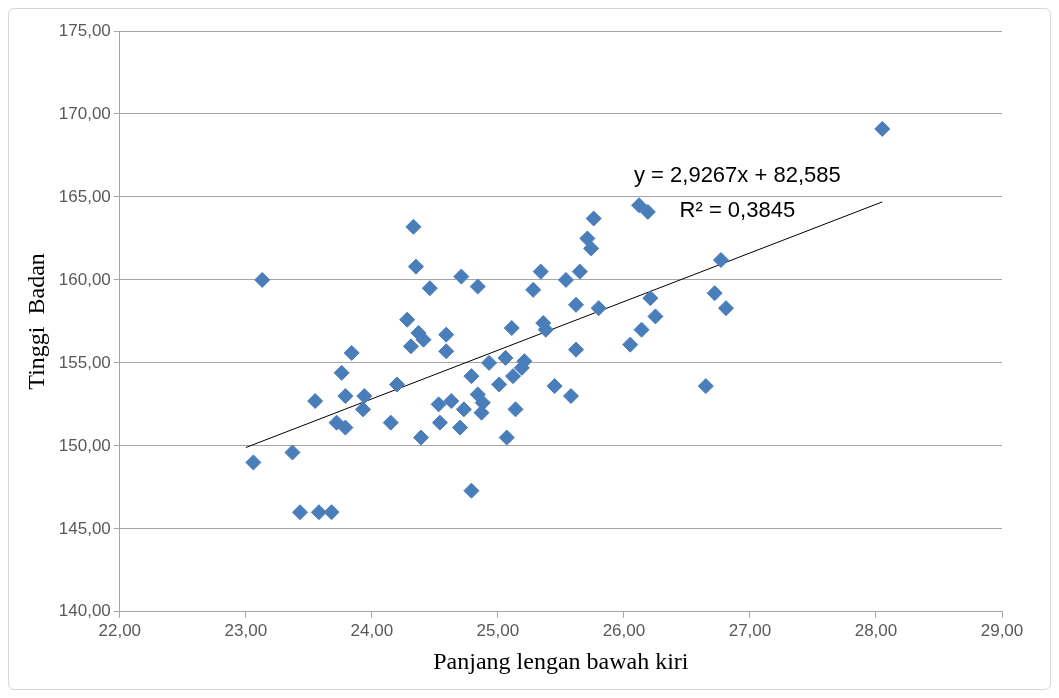 Image resolution: width=1059 pixels, height=698 pixels. Describe the element at coordinates (84, 528) in the screenshot. I see `y-tick-label: 145,00` at that location.